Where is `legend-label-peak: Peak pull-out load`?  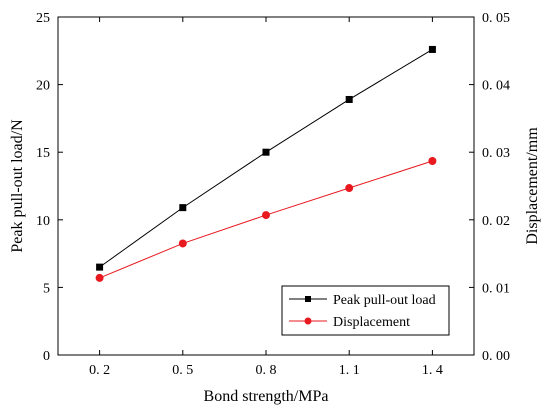
legend-label-peak: Peak pull-out load is located at coordinates (384, 300).